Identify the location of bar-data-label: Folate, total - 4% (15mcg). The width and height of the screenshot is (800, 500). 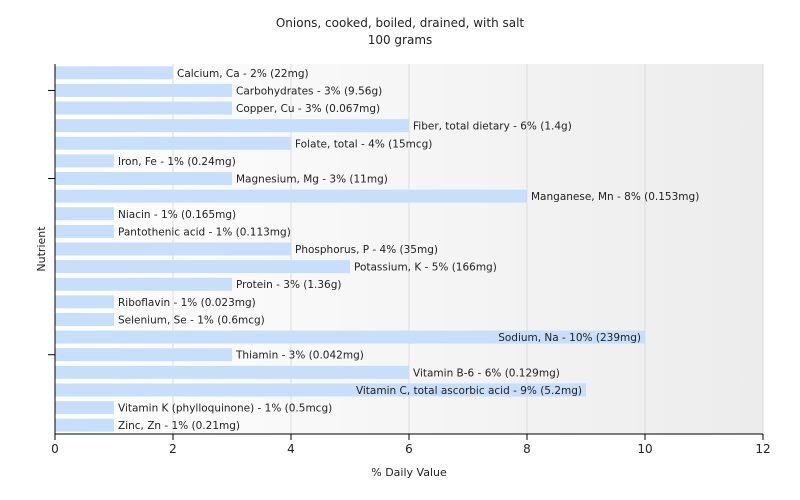
(363, 144).